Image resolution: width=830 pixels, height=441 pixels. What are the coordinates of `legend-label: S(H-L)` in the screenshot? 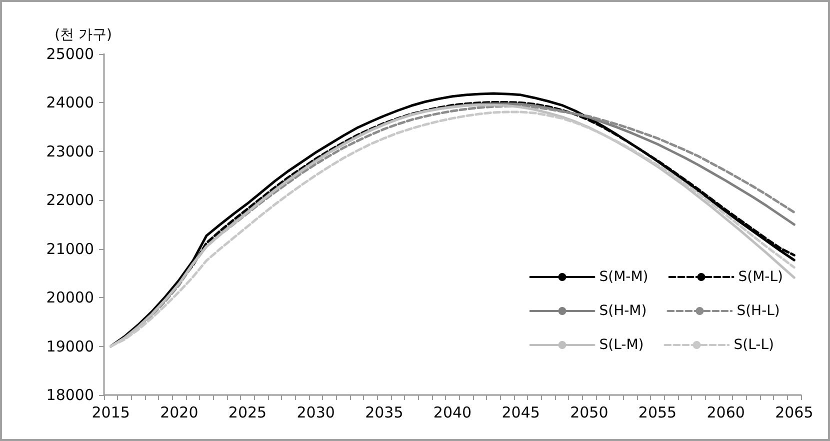 It's located at (758, 311).